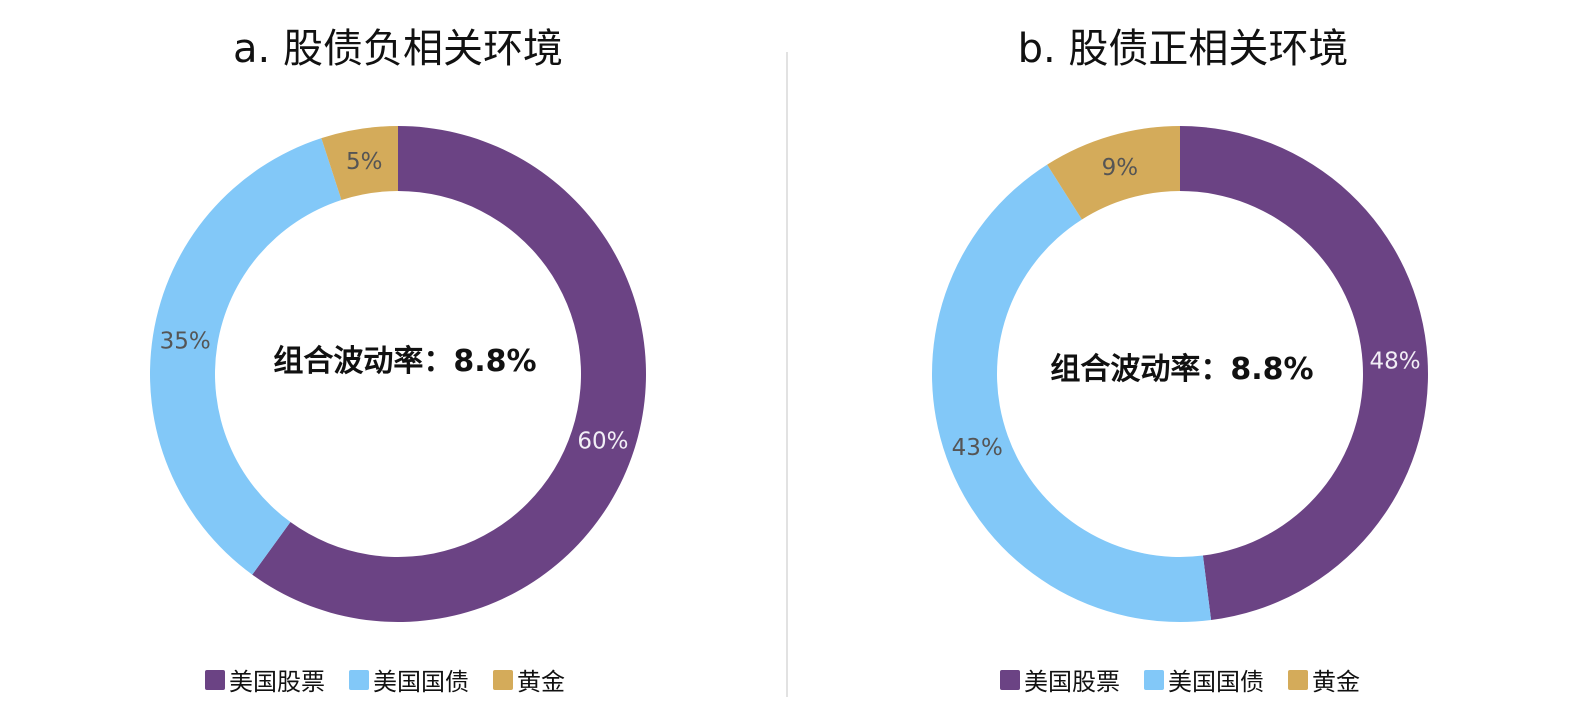 This screenshot has width=1585, height=717. I want to click on donut-a-slice-gold, so click(359, 163).